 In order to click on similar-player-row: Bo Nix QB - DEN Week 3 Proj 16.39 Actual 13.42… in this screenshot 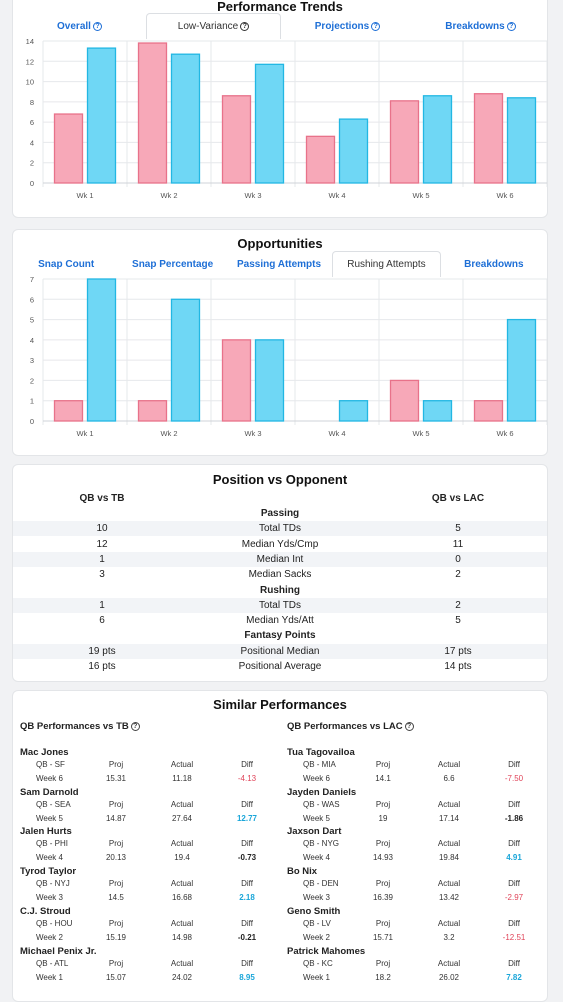, I will do `click(417, 886)`.